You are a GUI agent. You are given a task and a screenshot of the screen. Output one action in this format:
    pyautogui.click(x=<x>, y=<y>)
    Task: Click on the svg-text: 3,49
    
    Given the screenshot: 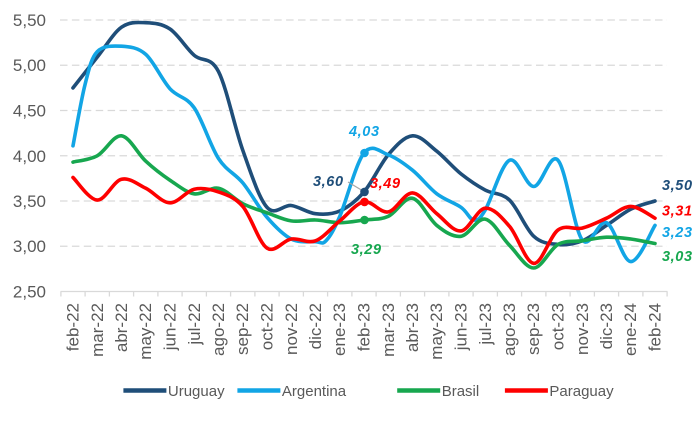 What is the action you would take?
    pyautogui.click(x=385, y=184)
    